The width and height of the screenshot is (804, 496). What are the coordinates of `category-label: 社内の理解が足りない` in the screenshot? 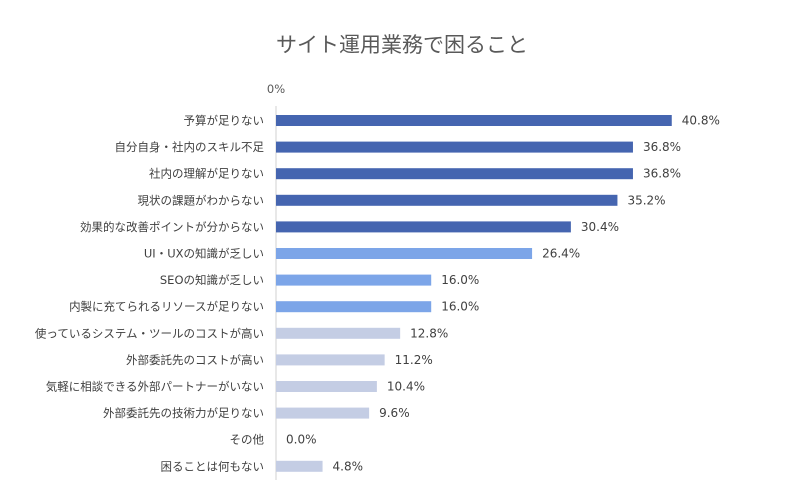 It's located at (206, 174).